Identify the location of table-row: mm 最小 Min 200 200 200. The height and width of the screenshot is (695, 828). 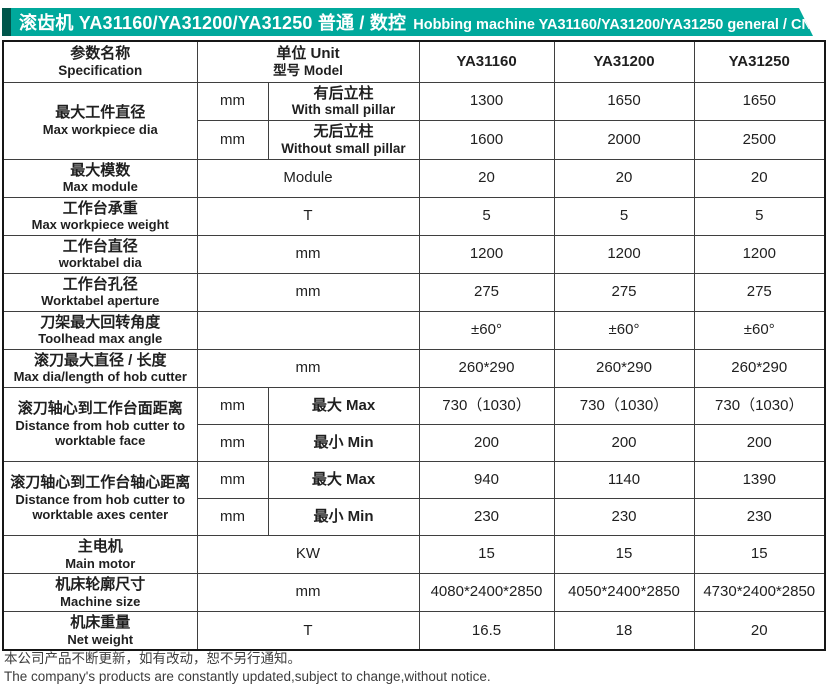
(414, 442).